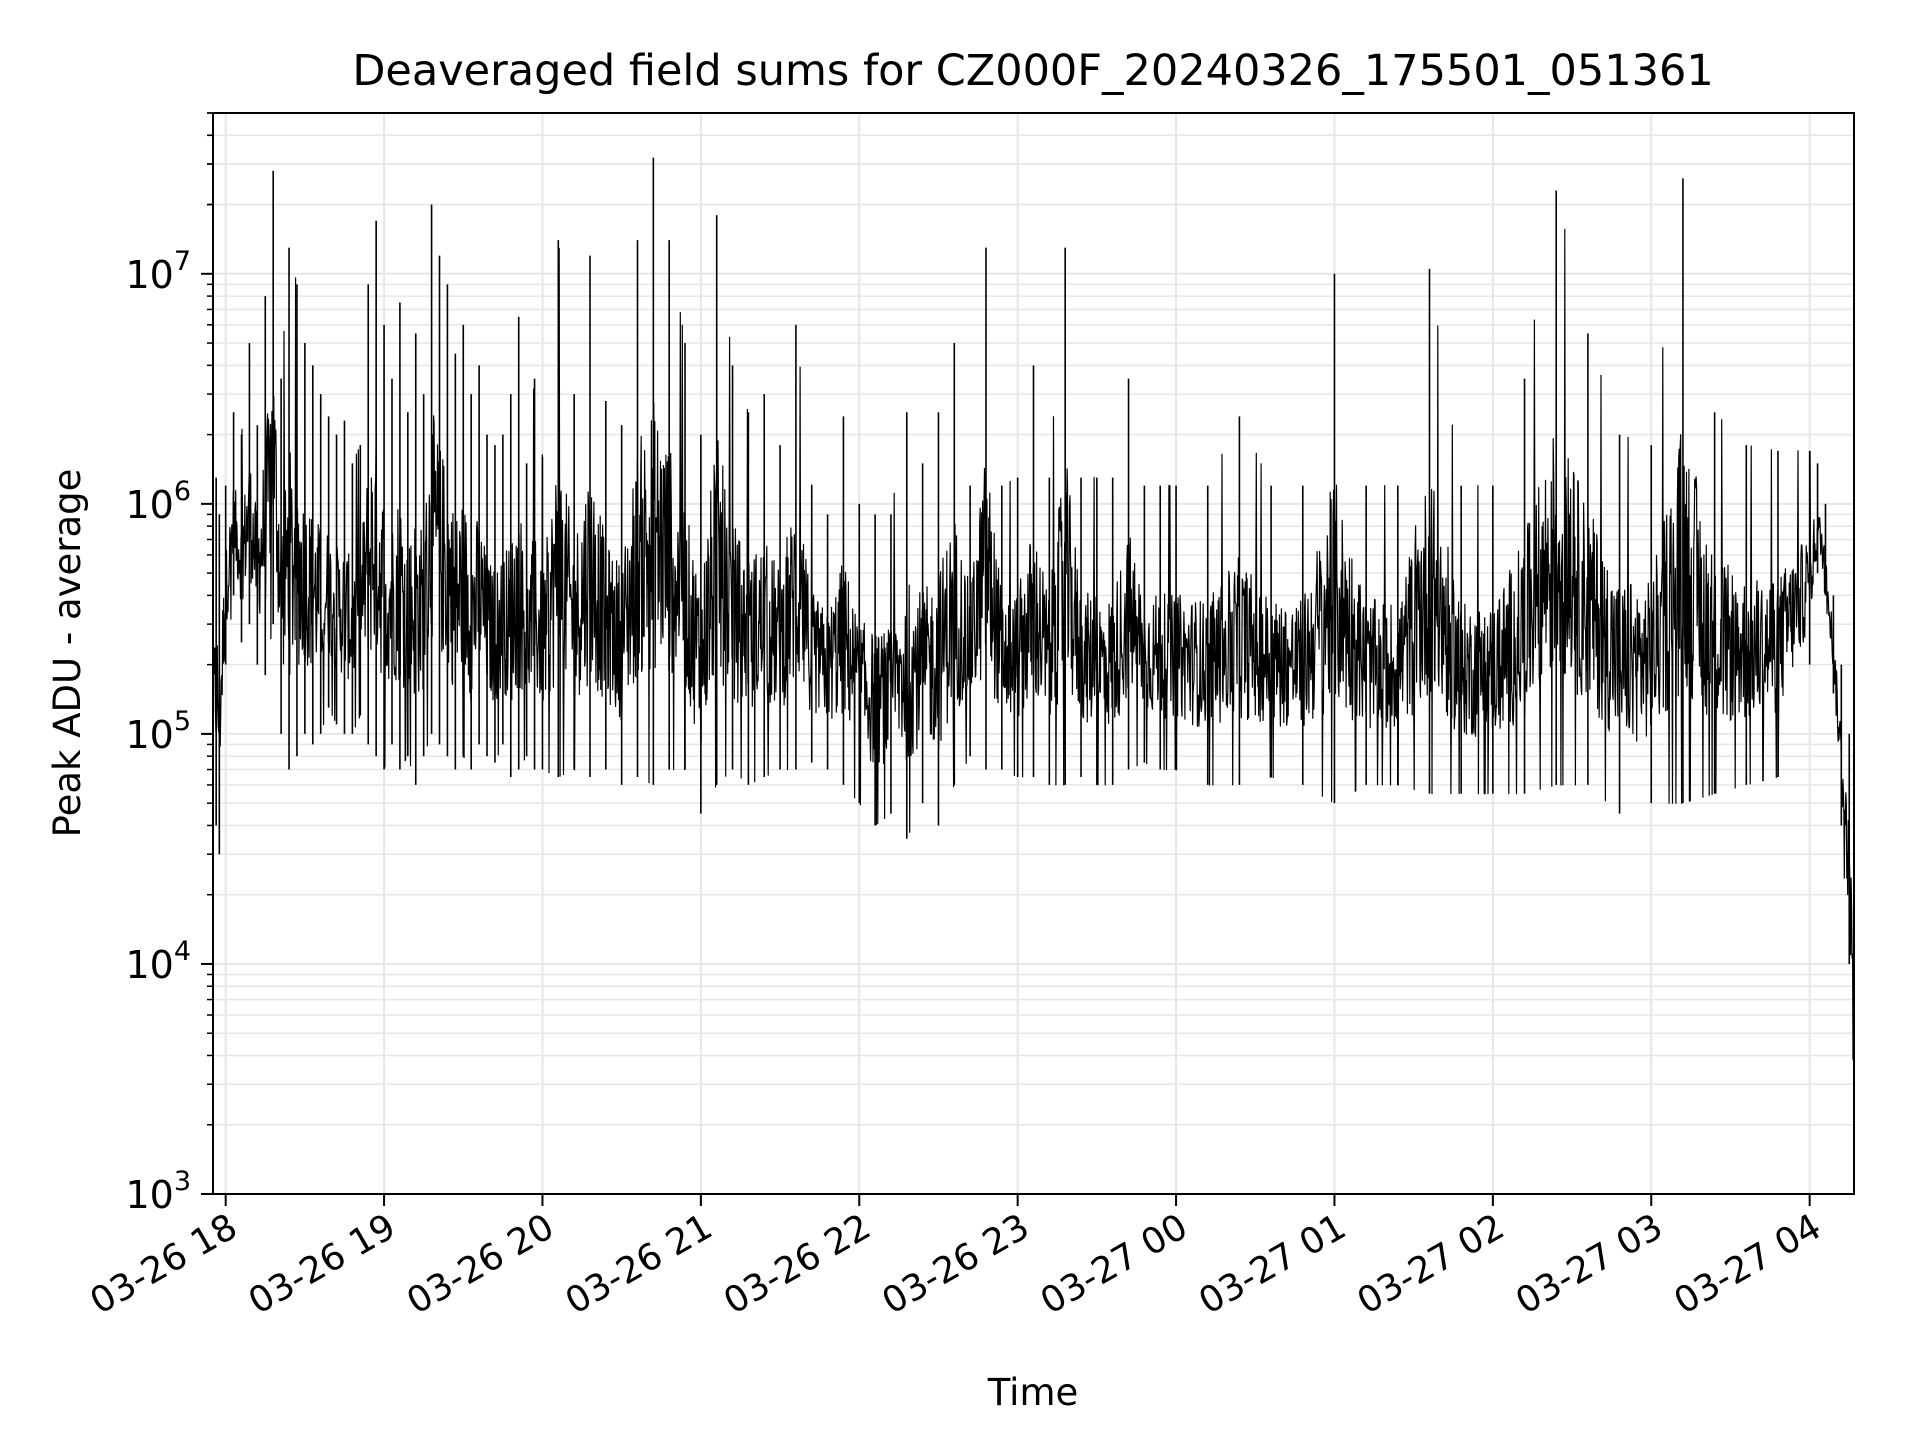  I want to click on x-axis-label: Time, so click(1033, 1392).